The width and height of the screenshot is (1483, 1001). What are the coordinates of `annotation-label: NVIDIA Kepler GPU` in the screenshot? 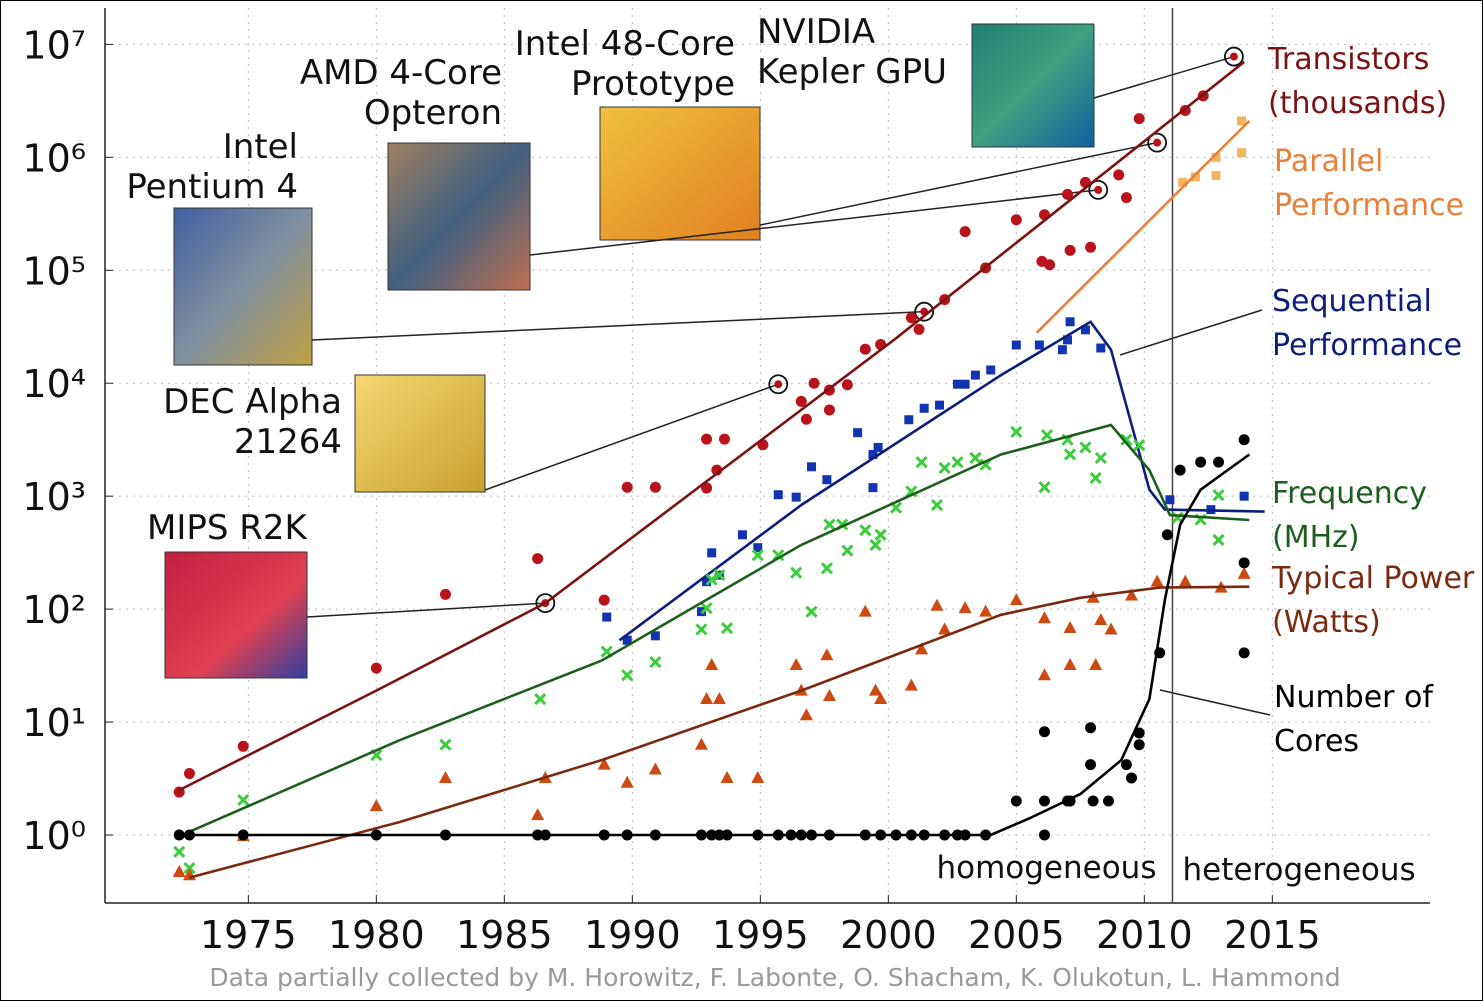 It's located at (852, 52).